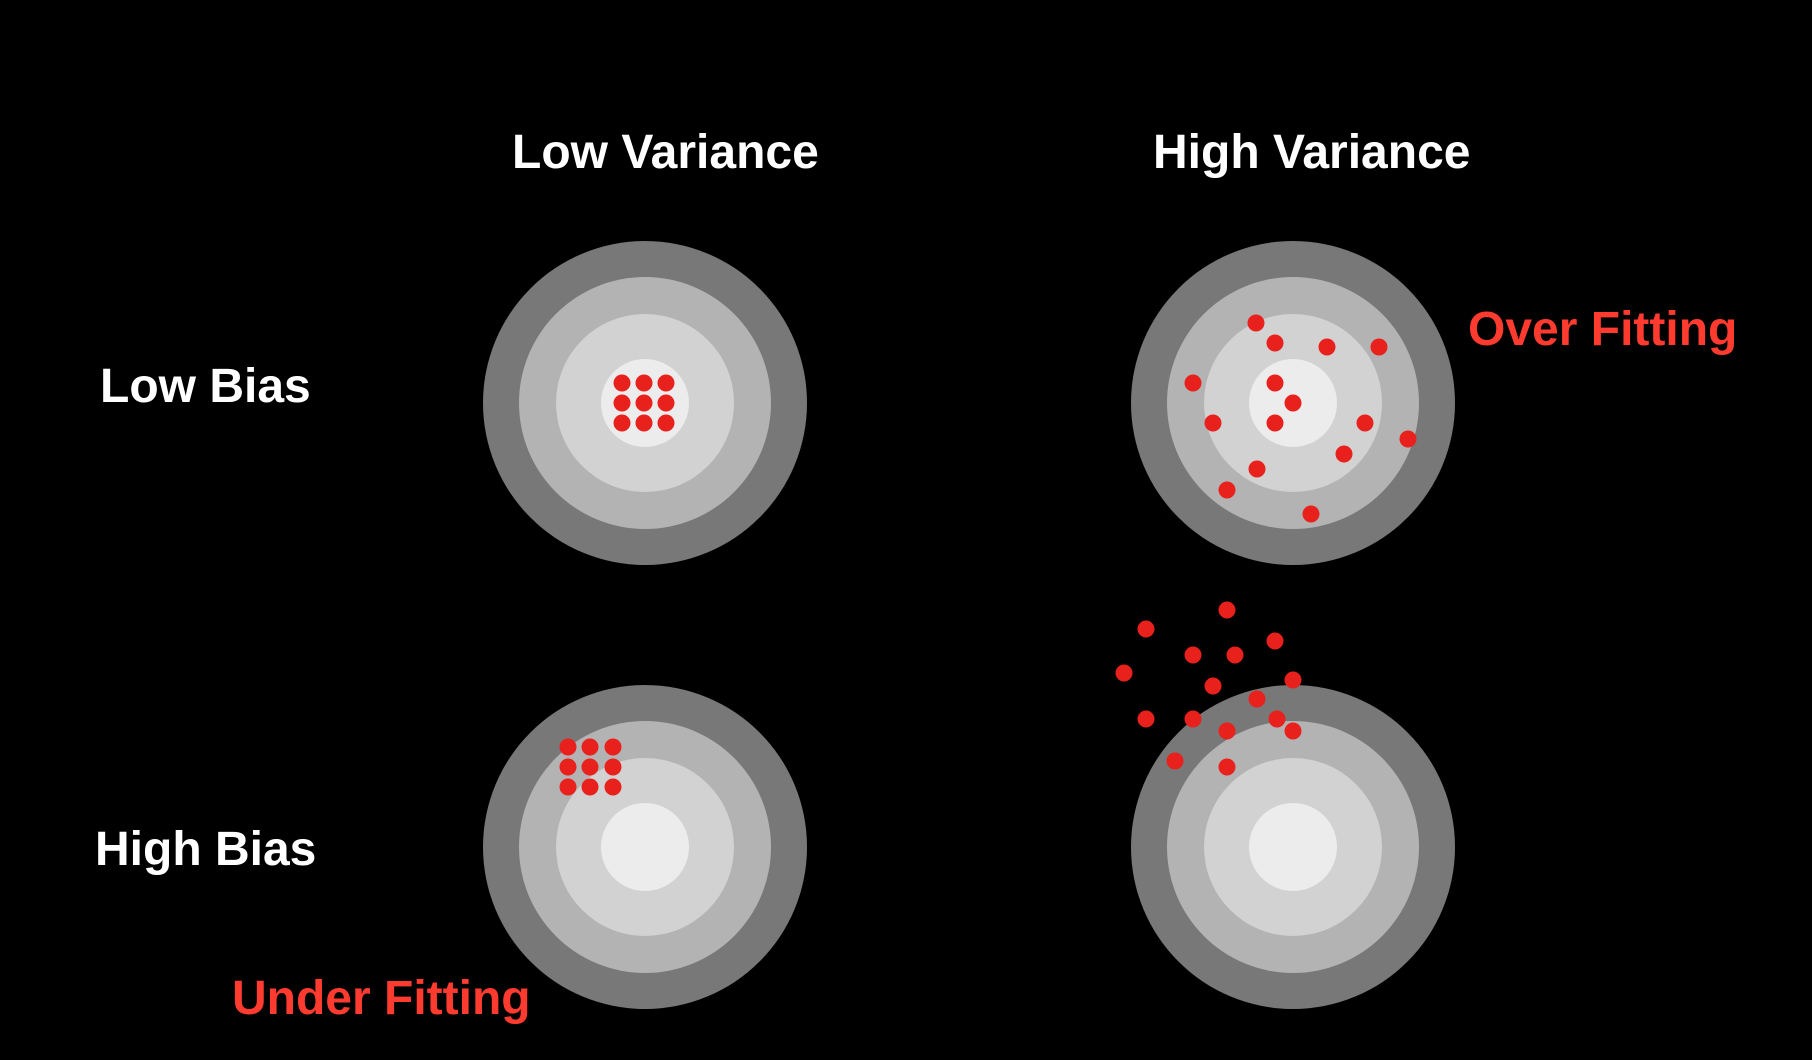 Image resolution: width=1812 pixels, height=1060 pixels. Describe the element at coordinates (665, 152) in the screenshot. I see `column-header-low-variance: Low Variance` at that location.